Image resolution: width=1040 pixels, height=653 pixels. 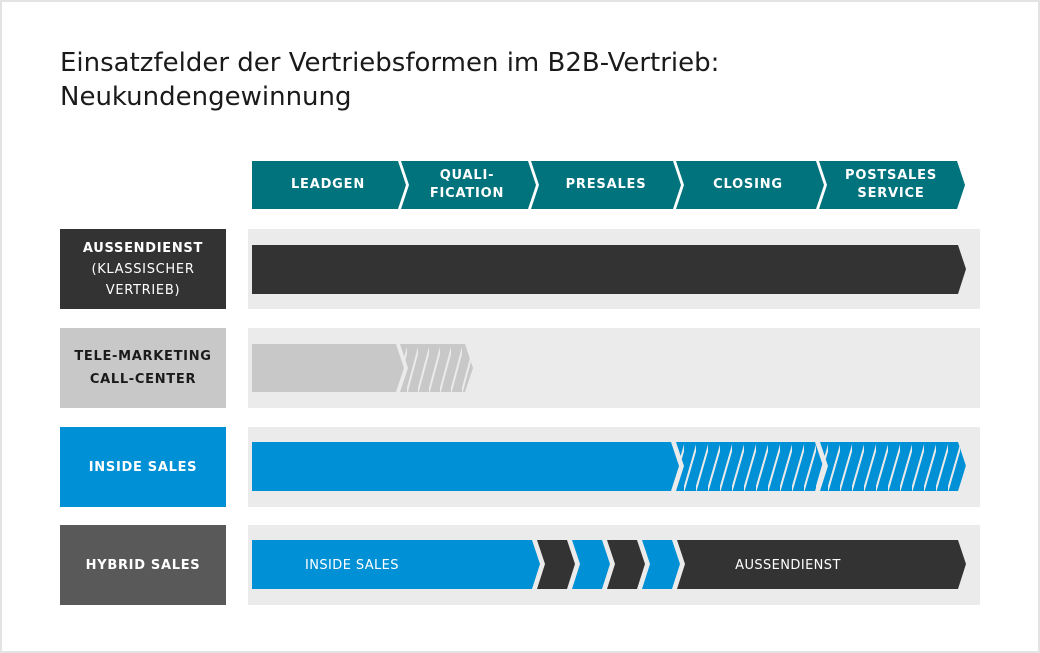 What do you see at coordinates (206, 97) in the screenshot?
I see `title-line-2: Neukundengewinnung` at bounding box center [206, 97].